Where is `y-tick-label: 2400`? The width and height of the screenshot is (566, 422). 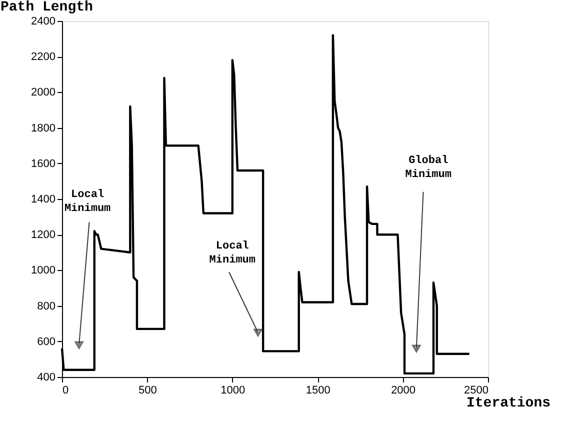
y-tick-label: 2400 is located at coordinates (43, 22).